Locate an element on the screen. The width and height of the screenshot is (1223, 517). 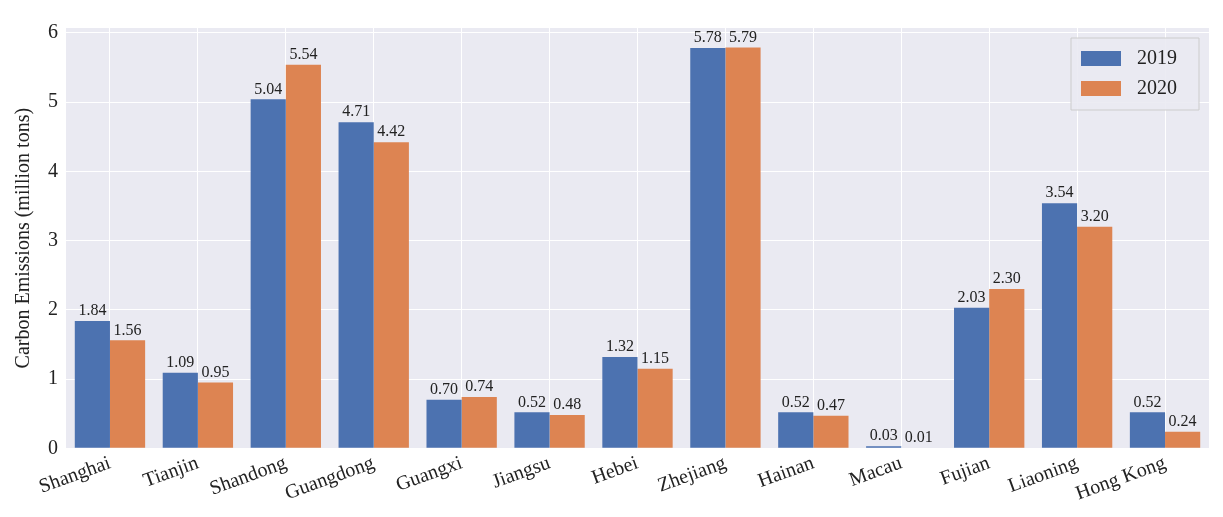
data-label: 5.79 is located at coordinates (743, 36).